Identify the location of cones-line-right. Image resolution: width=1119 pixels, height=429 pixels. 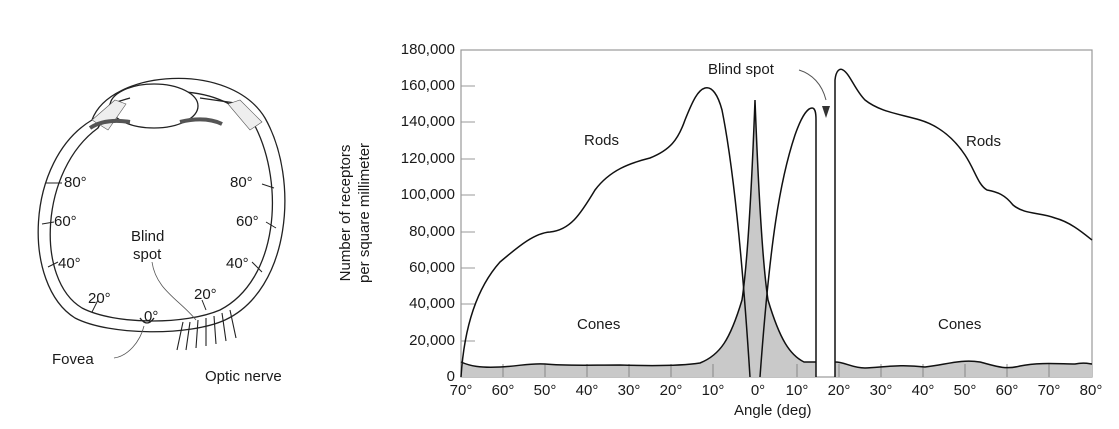
(963, 364).